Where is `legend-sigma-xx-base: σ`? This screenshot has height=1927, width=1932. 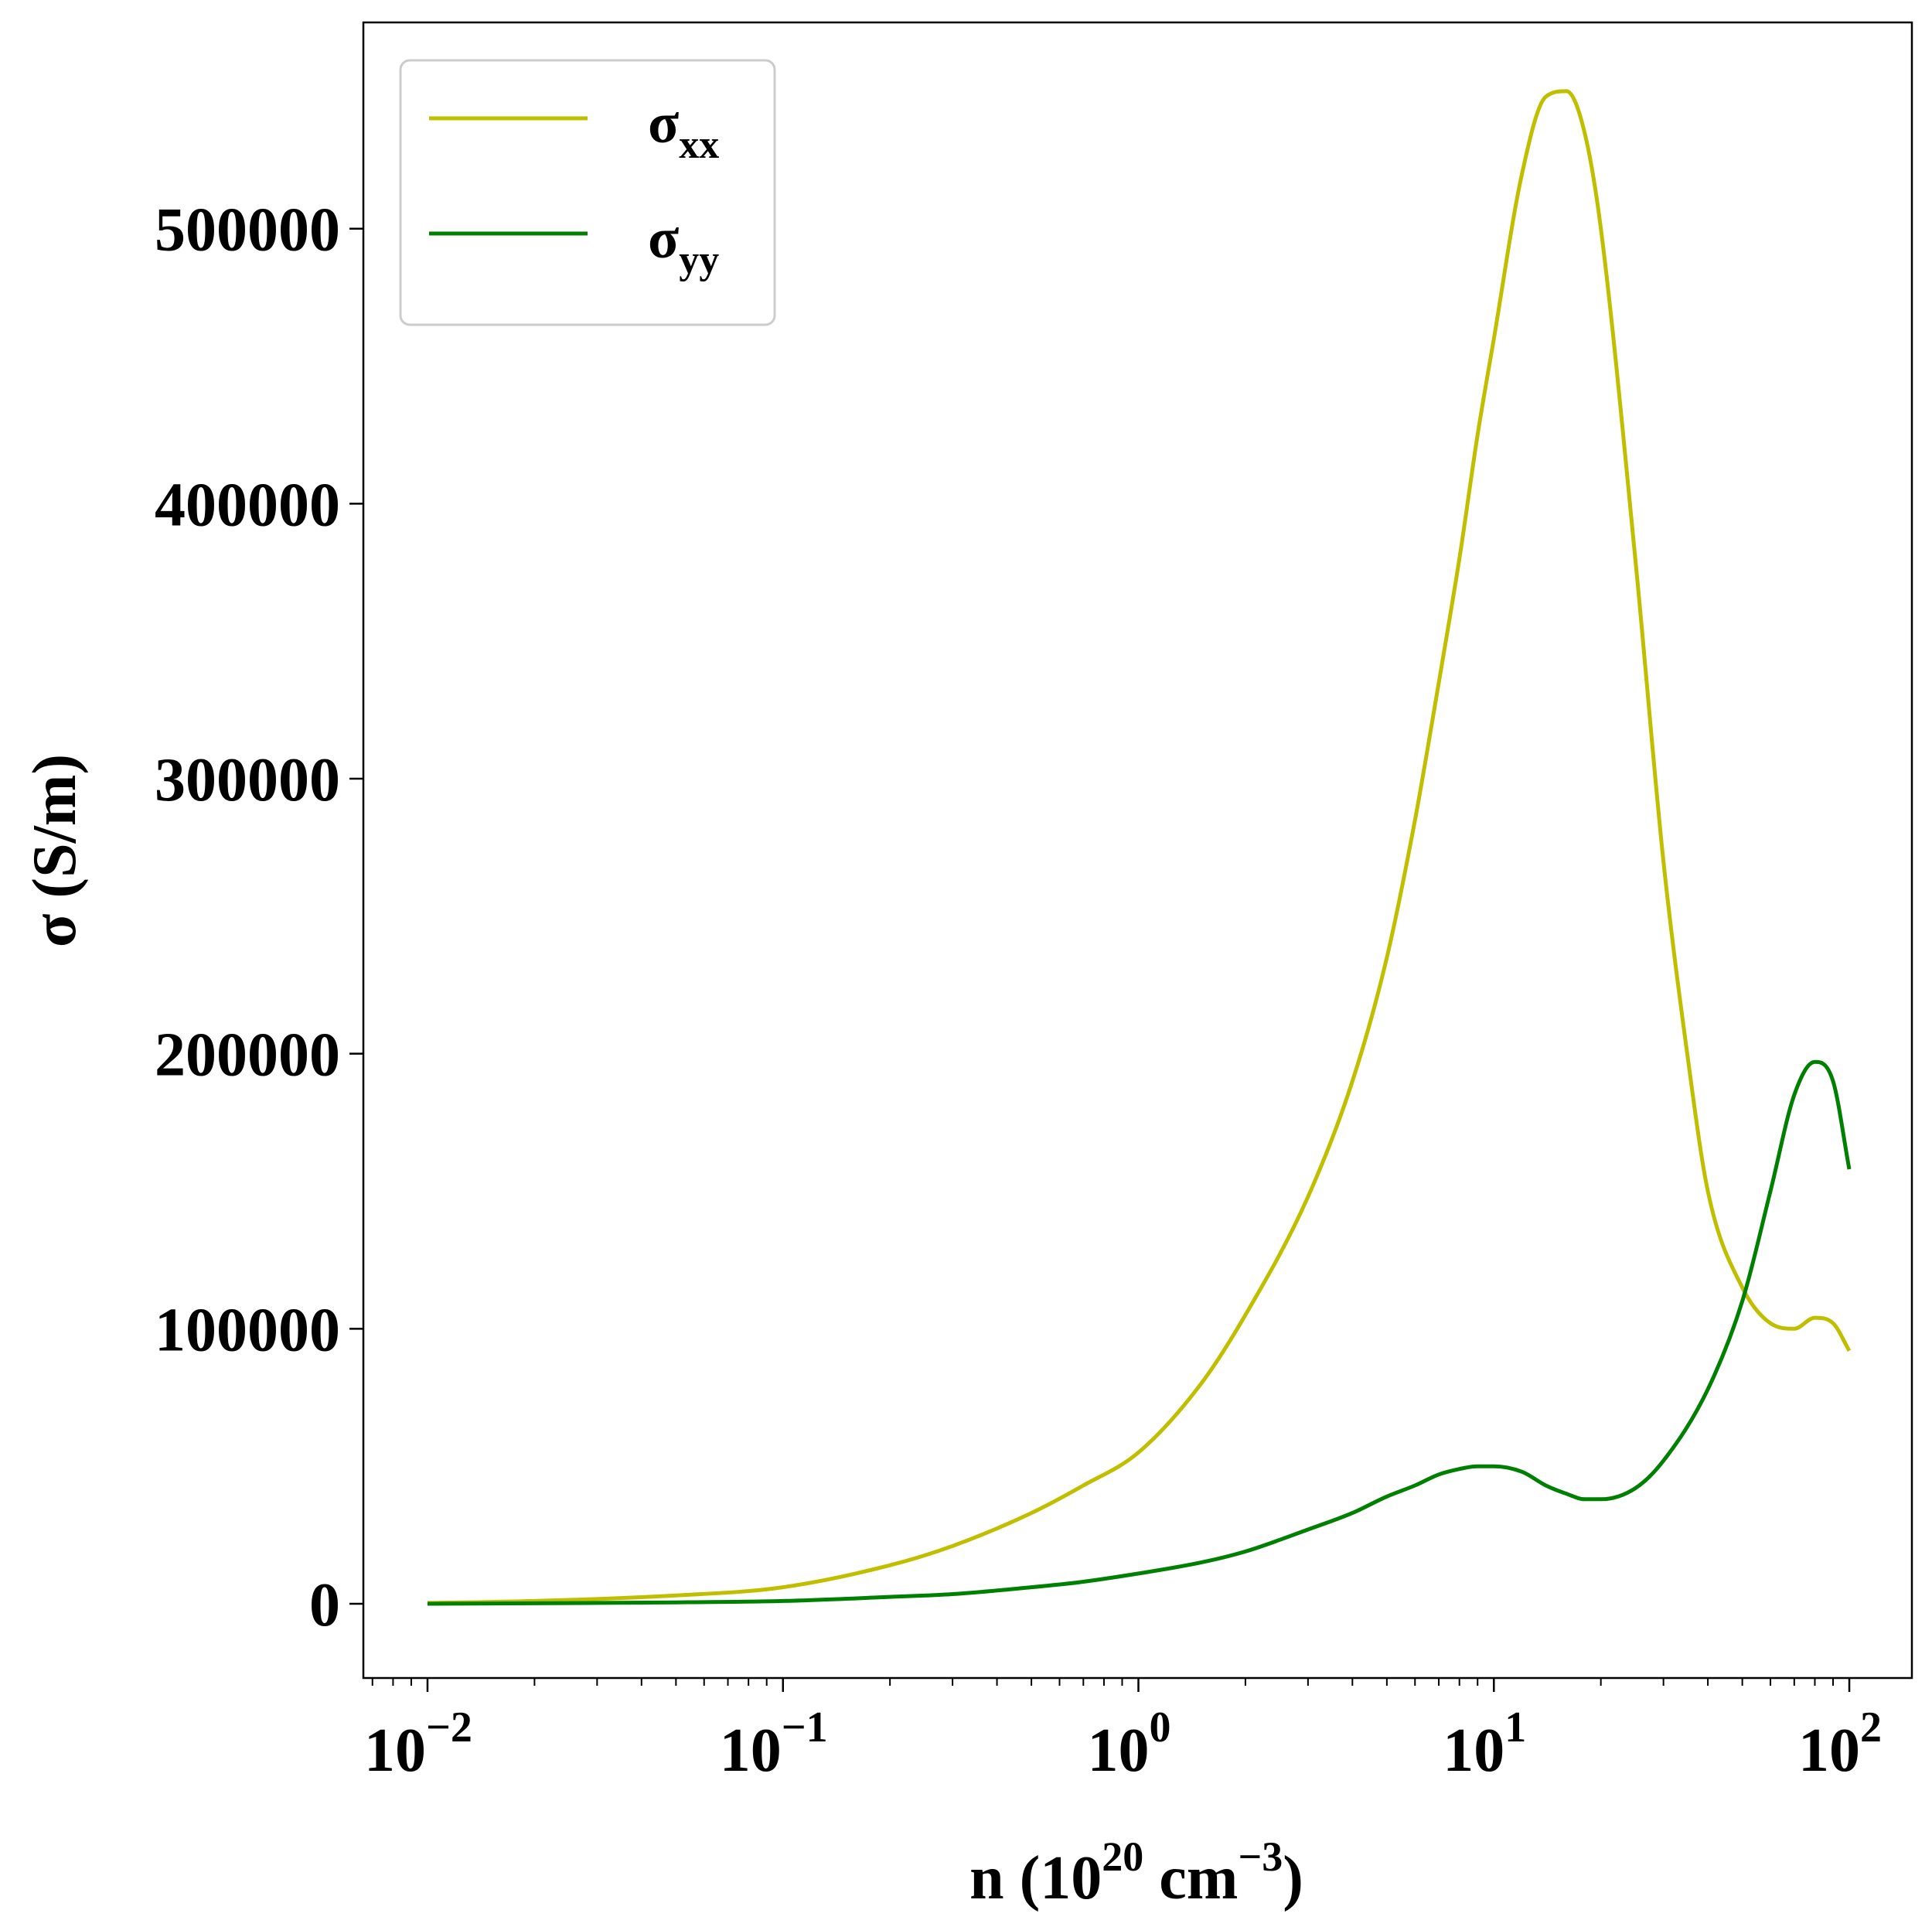
legend-sigma-xx-base: σ is located at coordinates (663, 123).